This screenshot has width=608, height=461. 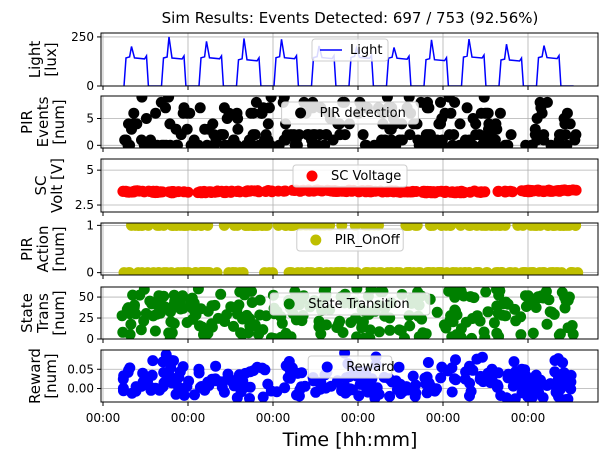 I want to click on y-axis-label: [num], so click(x=51, y=375).